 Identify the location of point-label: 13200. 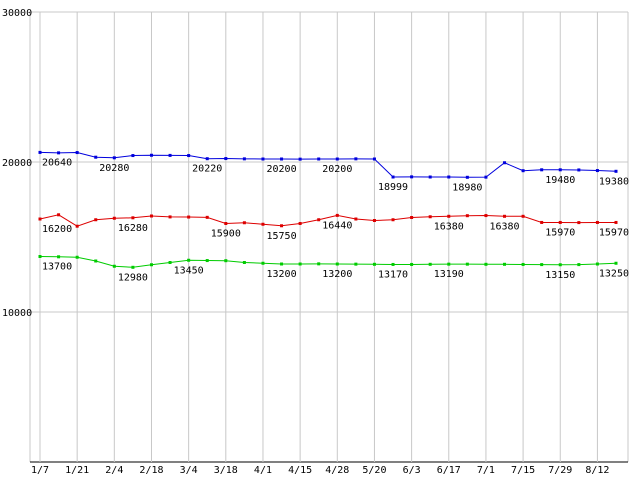
(337, 274).